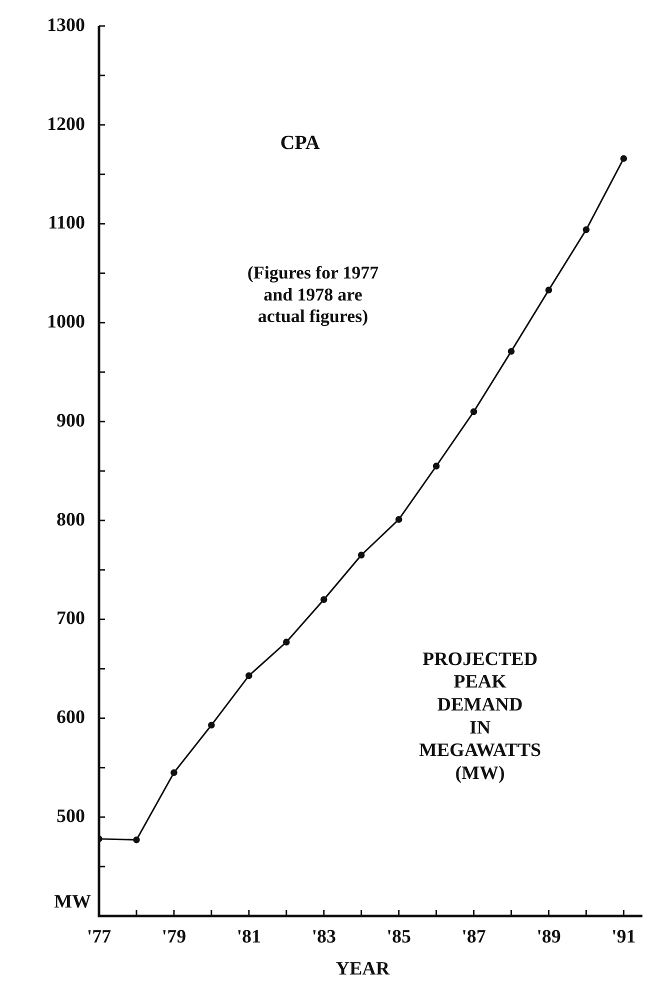  Describe the element at coordinates (174, 937) in the screenshot. I see `x-tick-label: '79` at that location.